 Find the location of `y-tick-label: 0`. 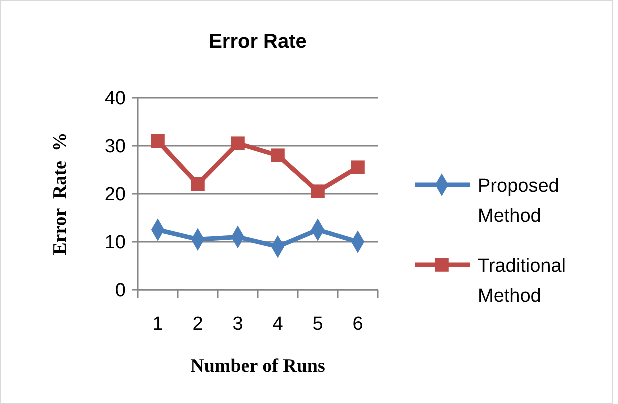

y-tick-label: 0 is located at coordinates (120, 291).